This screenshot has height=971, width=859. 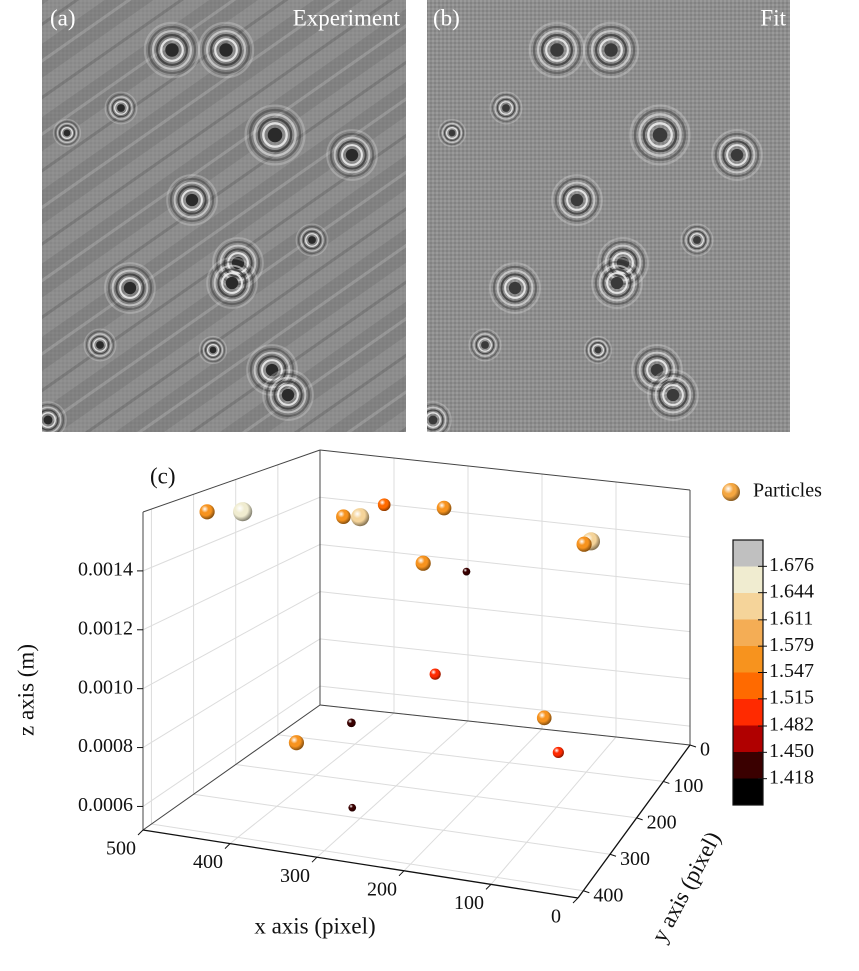 I want to click on colorbar-tick-label: 1.482, so click(x=791, y=725).